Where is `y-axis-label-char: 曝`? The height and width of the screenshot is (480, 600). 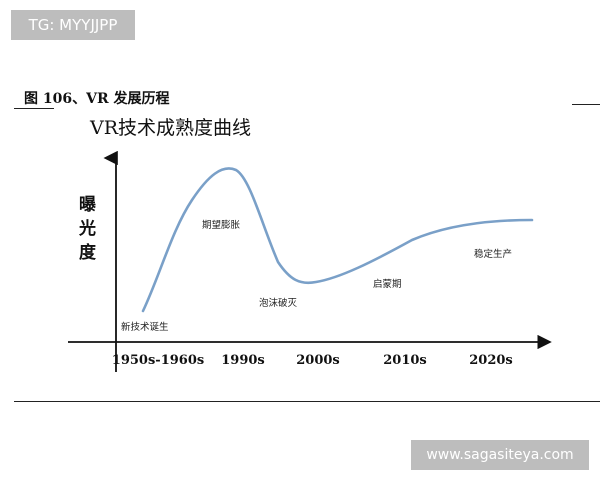 y-axis-label-char: 曝 is located at coordinates (87, 205).